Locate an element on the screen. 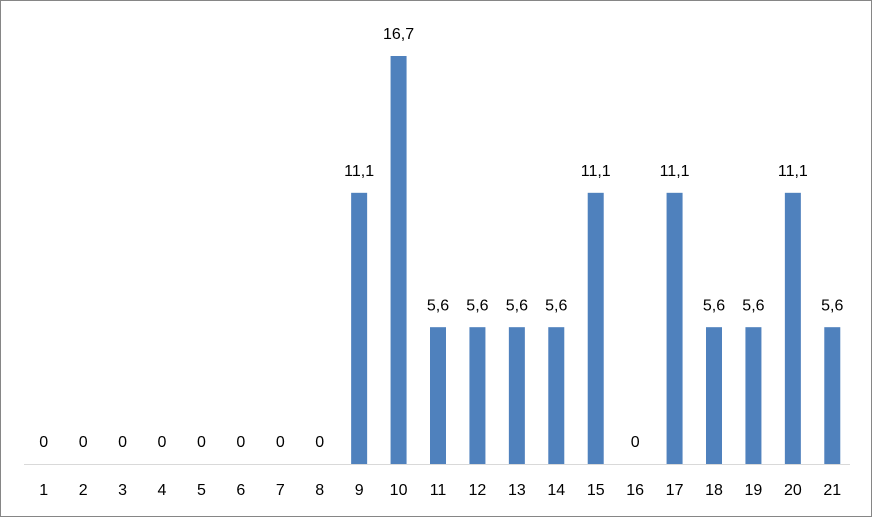 This screenshot has height=517, width=872. x-tick-label: 3 is located at coordinates (122, 490).